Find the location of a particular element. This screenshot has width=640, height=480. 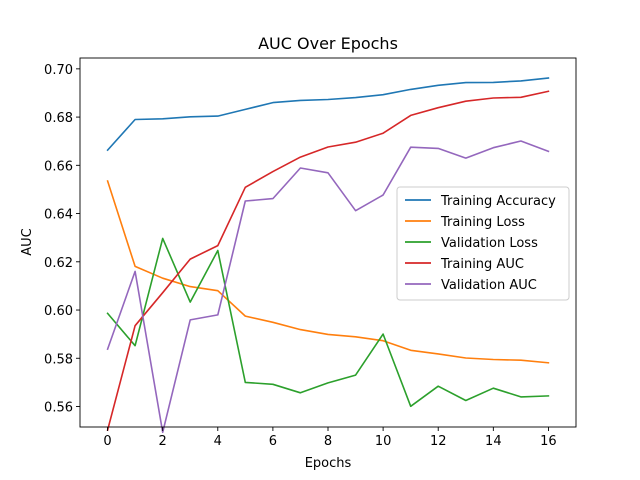

x-tick-label: 0 is located at coordinates (107, 441).